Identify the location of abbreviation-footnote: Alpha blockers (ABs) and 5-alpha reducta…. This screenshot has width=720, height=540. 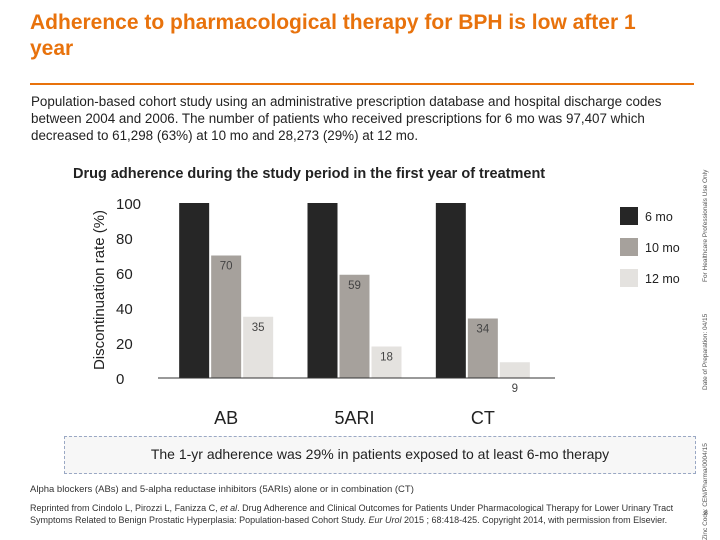
(222, 489).